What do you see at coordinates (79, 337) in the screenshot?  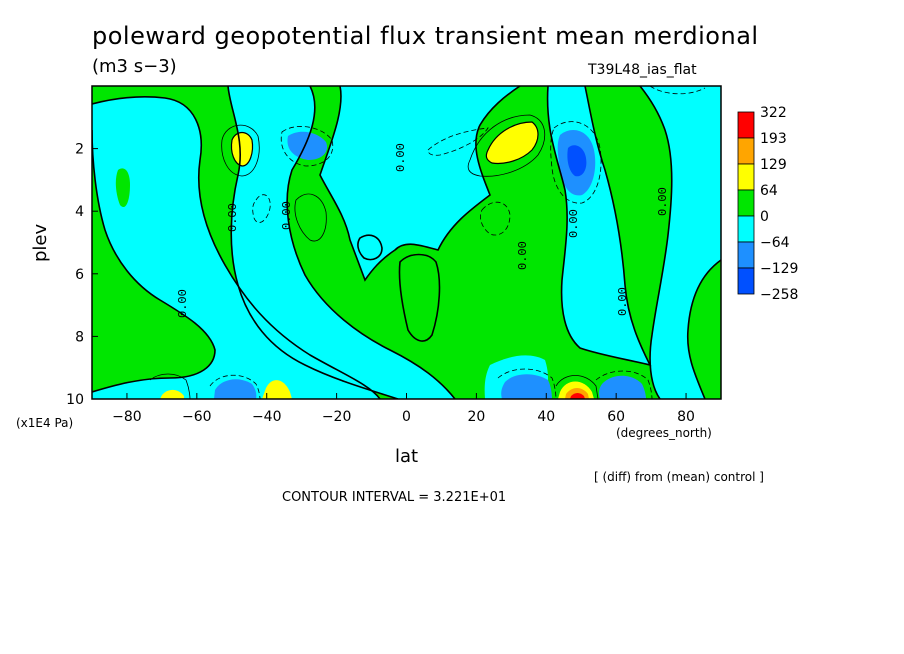 I see `y-tick-label: 8` at bounding box center [79, 337].